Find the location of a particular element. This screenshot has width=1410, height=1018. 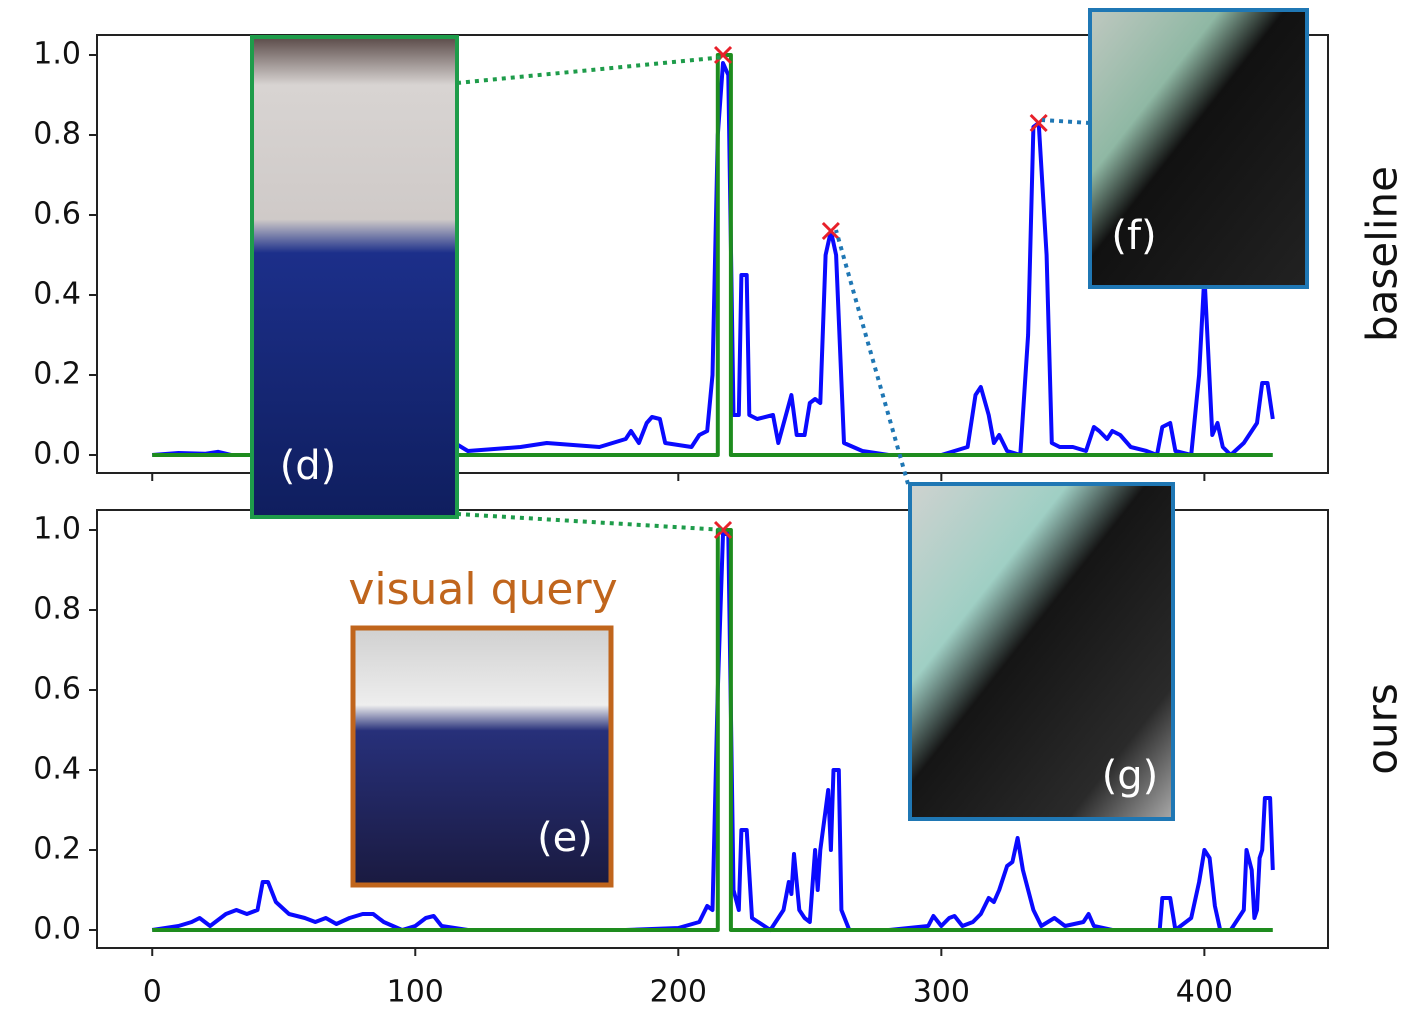

x-tick-label: 400 is located at coordinates (1204, 992).